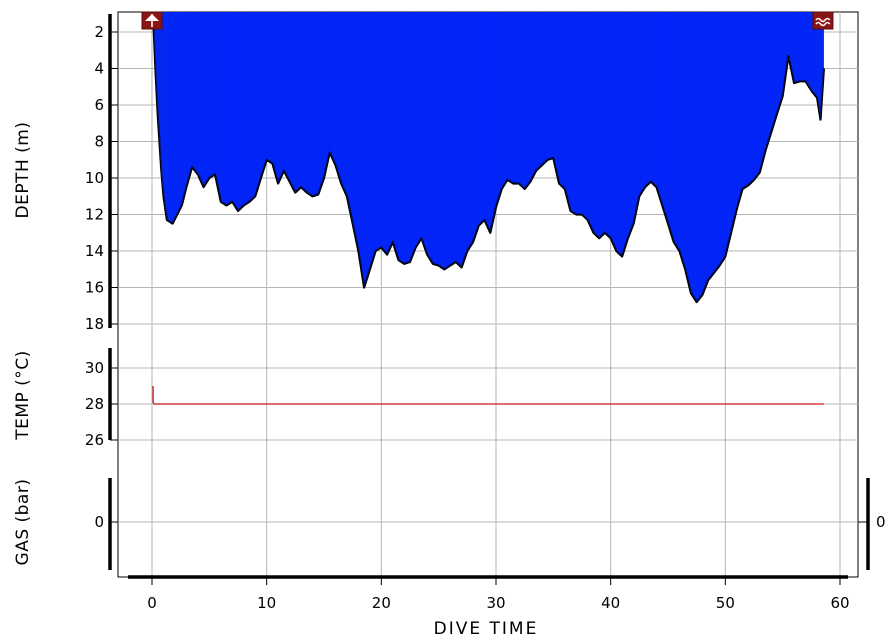 This screenshot has height=640, width=890. I want to click on x-tick-label: 20, so click(381, 603).